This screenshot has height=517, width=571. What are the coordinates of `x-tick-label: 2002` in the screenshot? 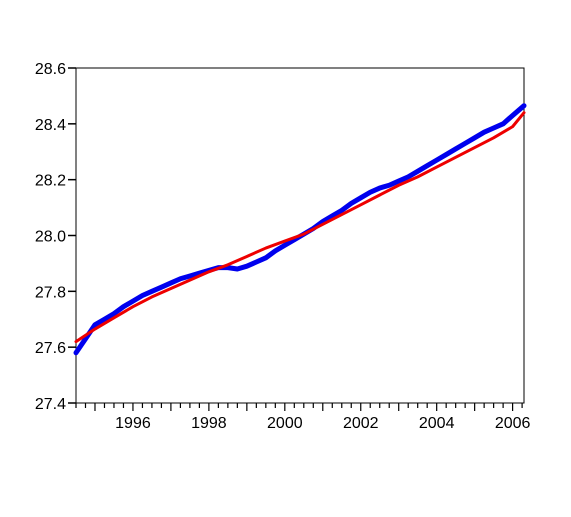 It's located at (361, 423).